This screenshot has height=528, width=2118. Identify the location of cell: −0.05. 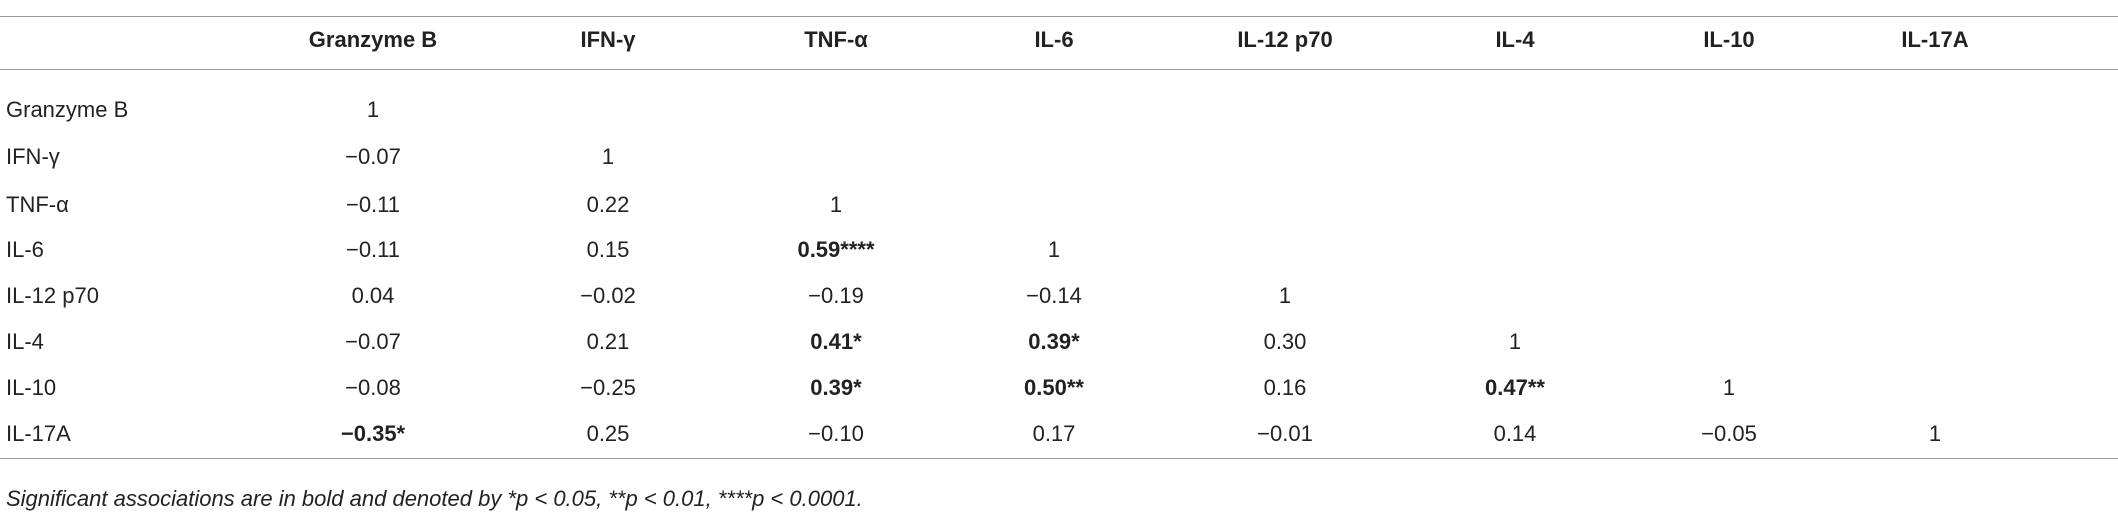
(1729, 433).